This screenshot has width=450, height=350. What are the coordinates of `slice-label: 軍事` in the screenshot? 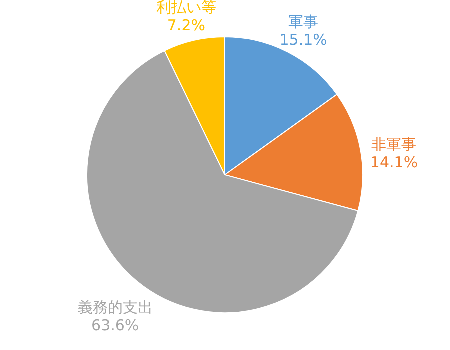 It's located at (303, 21).